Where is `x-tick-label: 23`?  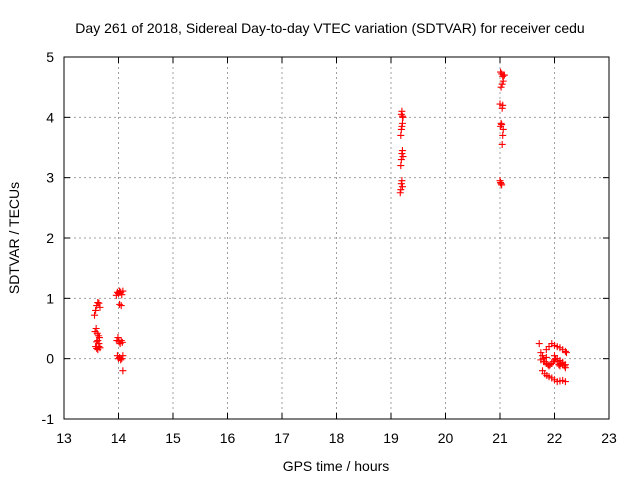
x-tick-label: 23 is located at coordinates (609, 438).